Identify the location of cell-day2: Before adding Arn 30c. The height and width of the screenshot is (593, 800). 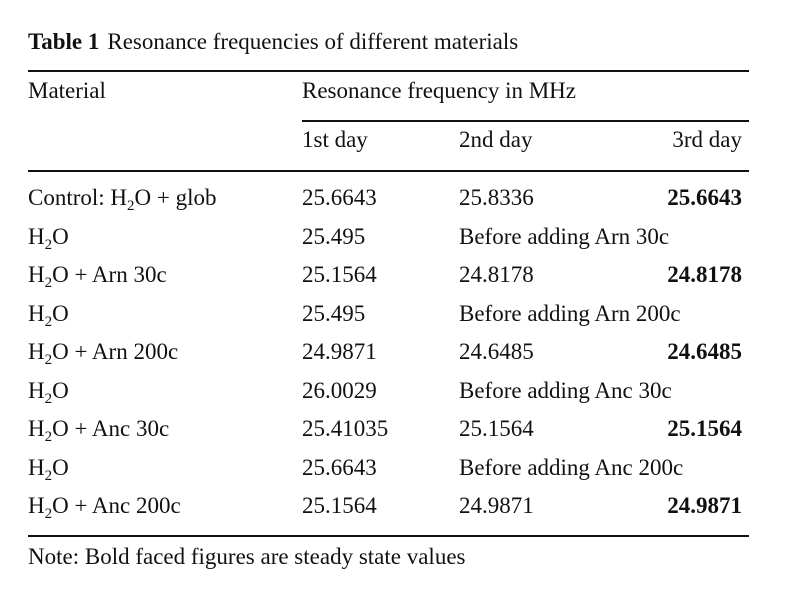
(564, 236).